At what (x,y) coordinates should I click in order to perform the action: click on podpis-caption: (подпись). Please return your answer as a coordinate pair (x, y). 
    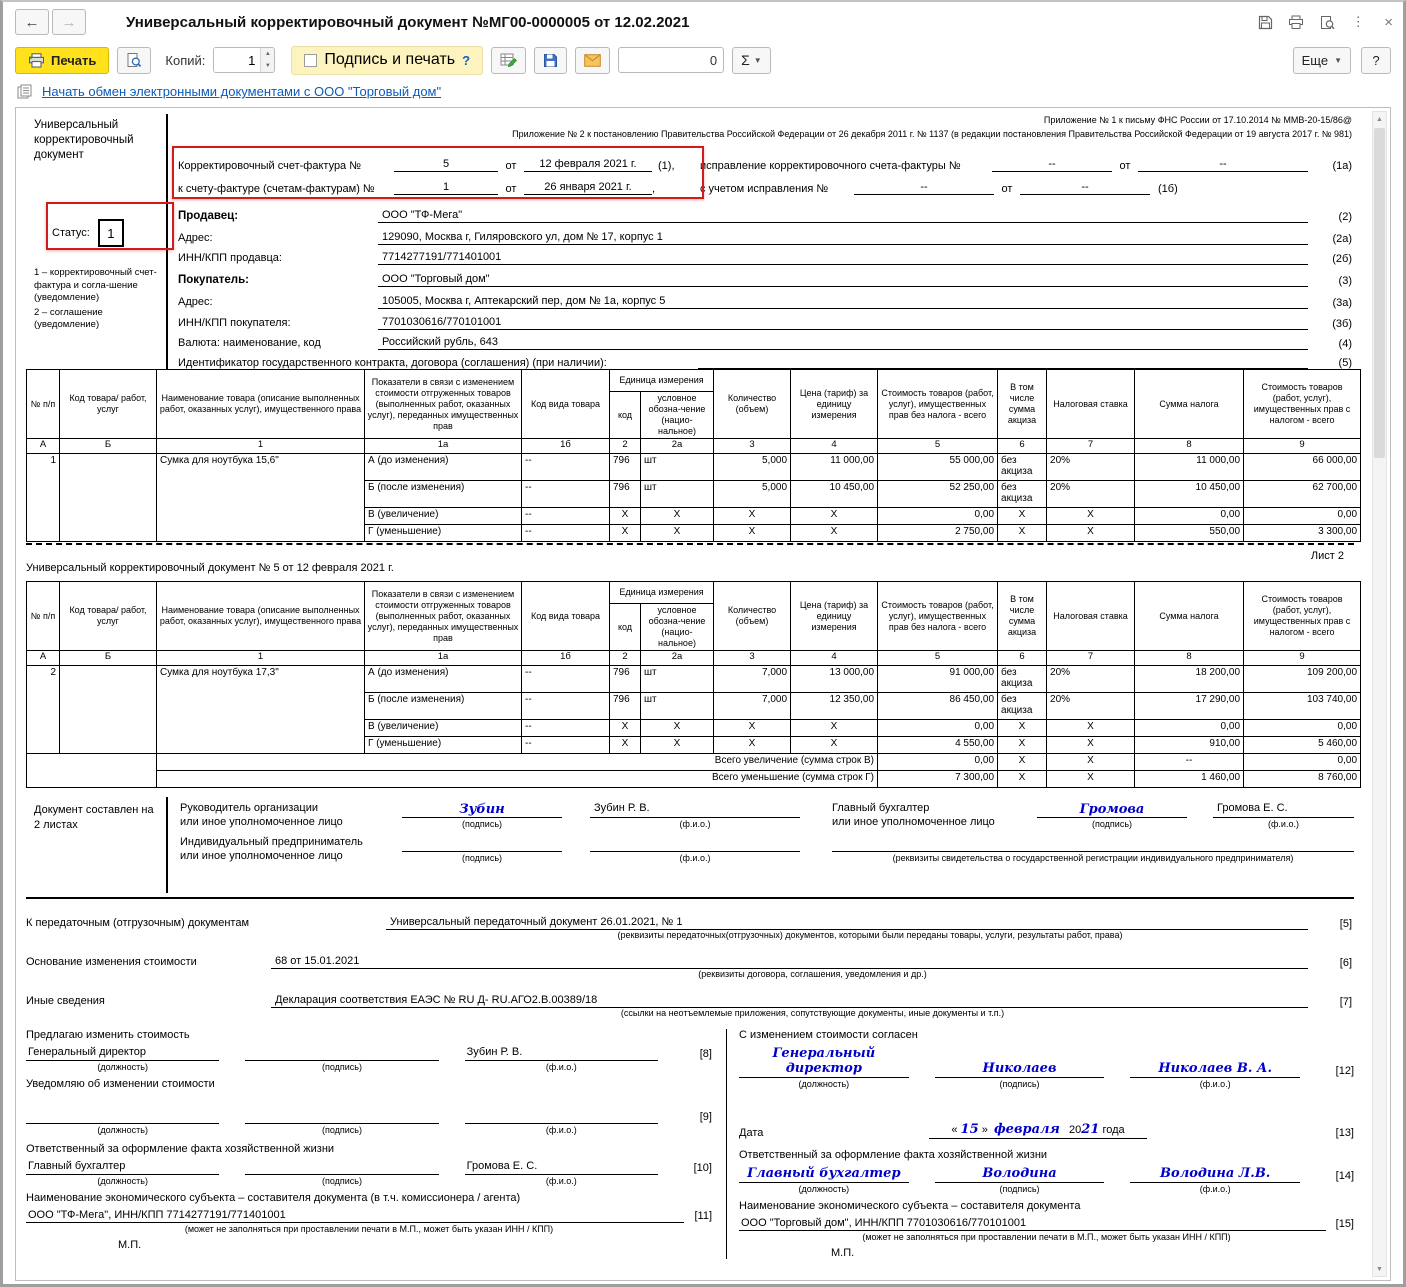
    Looking at the image, I should click on (1019, 1084).